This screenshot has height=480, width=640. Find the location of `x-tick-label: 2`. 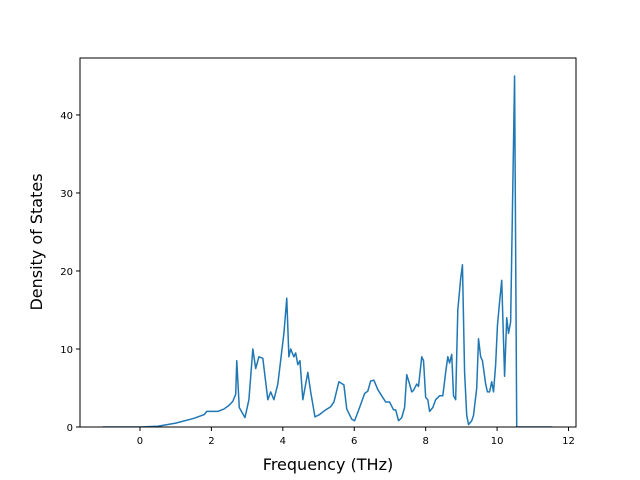

x-tick-label: 2 is located at coordinates (211, 441).